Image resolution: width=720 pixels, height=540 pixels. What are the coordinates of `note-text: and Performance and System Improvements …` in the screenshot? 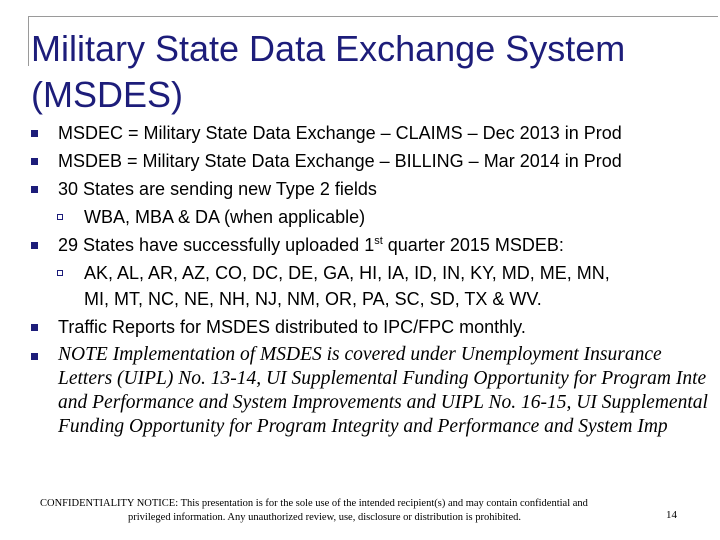 It's located at (383, 402).